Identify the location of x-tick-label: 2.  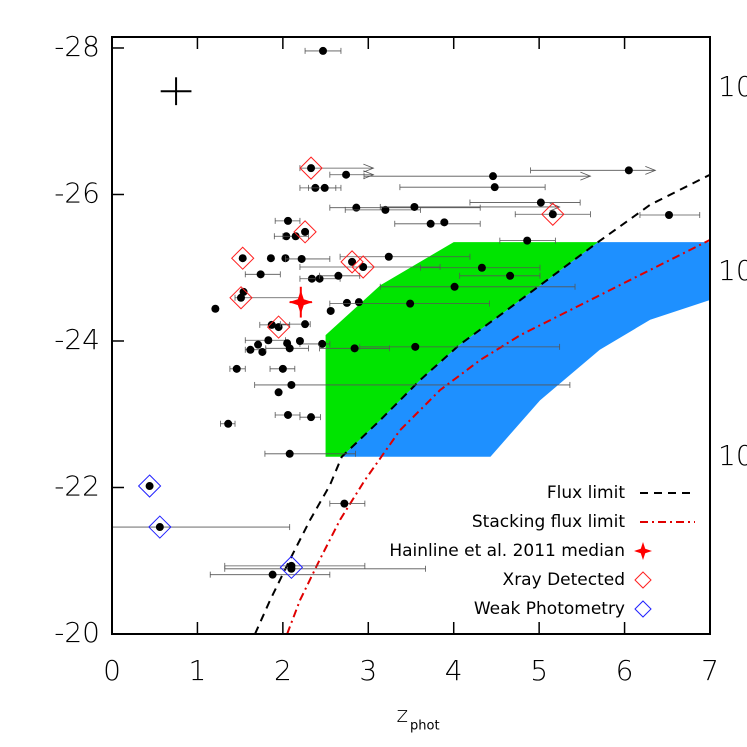
(283, 670).